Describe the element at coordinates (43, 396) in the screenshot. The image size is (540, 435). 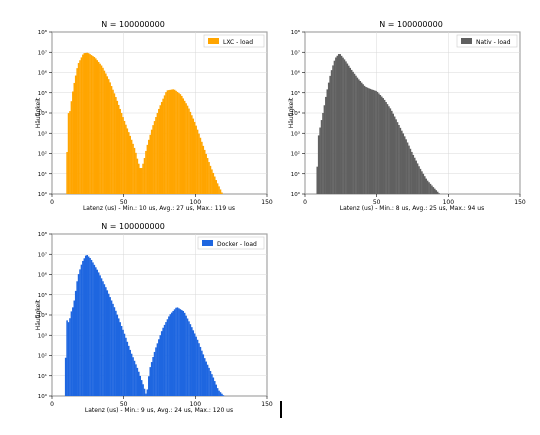
I see `y-tick-label: 10⁰` at that location.